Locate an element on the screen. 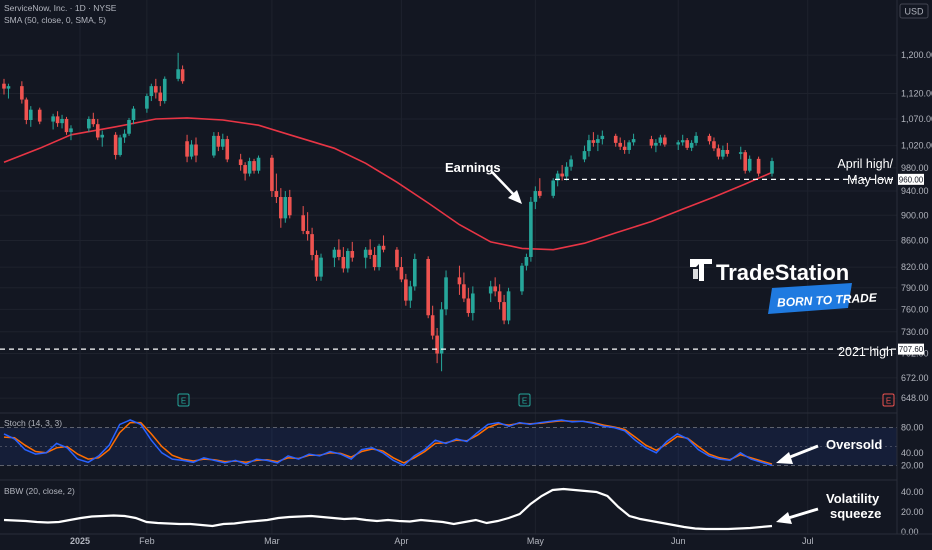 Image resolution: width=932 pixels, height=550 pixels. oversold-annotation: Oversold is located at coordinates (854, 444).